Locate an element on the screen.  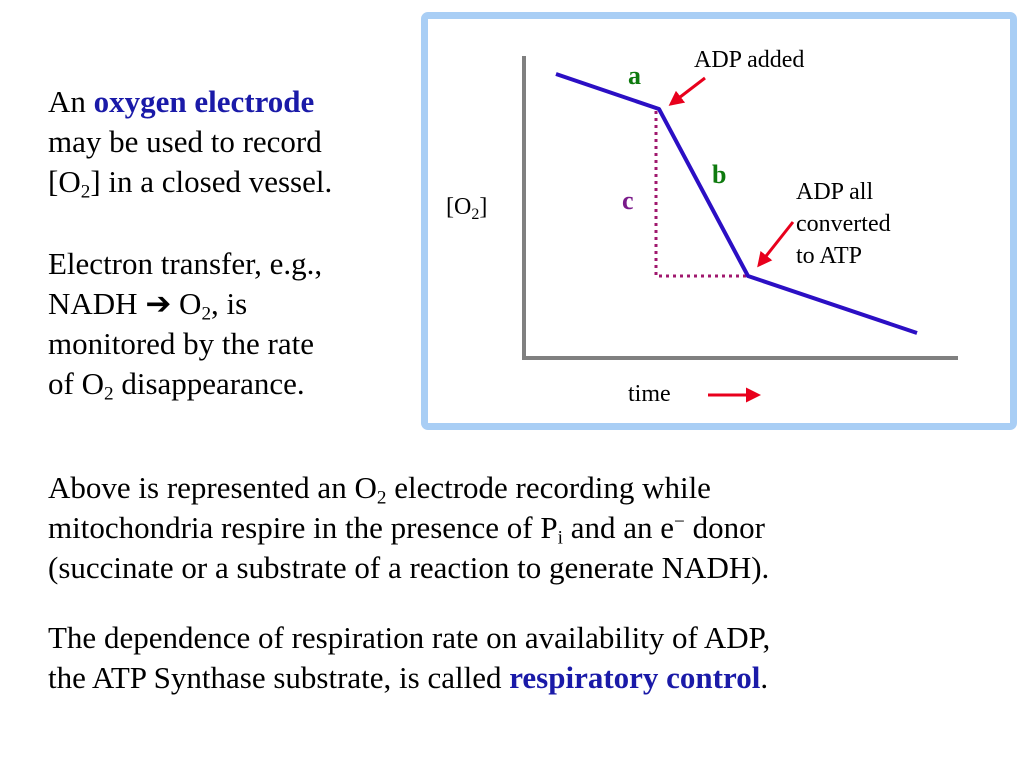
recording-superscript-minus: − is located at coordinates (679, 522).